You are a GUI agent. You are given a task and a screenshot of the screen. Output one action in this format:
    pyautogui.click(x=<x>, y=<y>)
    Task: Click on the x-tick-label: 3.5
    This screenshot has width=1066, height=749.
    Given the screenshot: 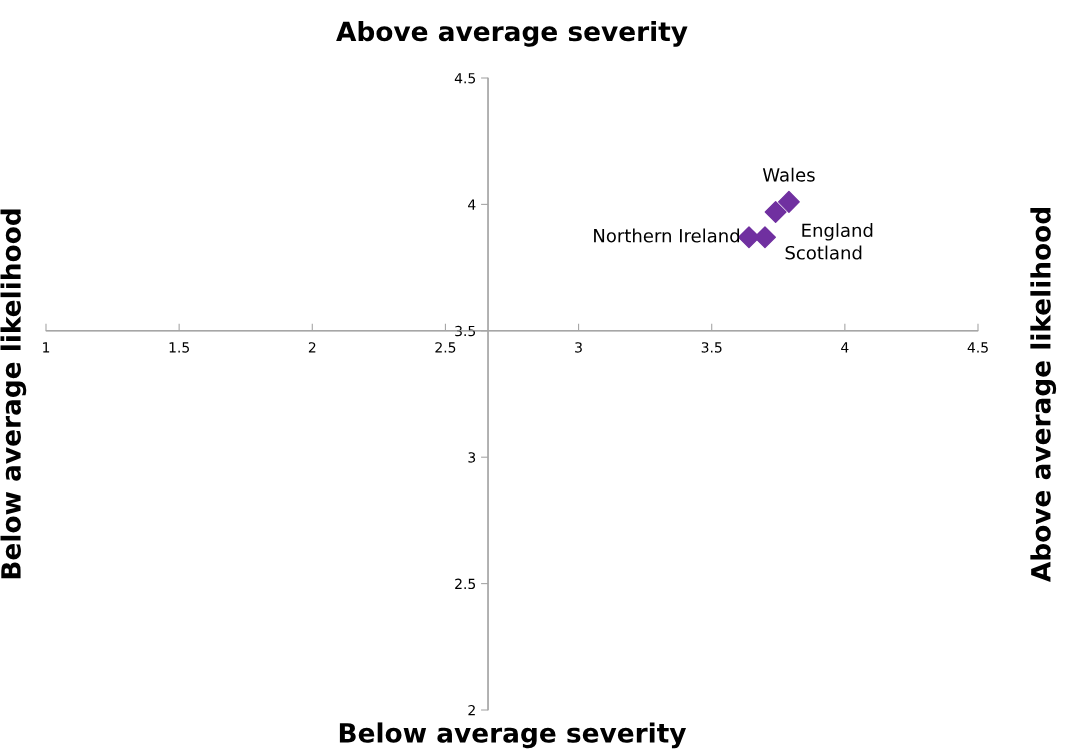 What is the action you would take?
    pyautogui.click(x=711, y=347)
    